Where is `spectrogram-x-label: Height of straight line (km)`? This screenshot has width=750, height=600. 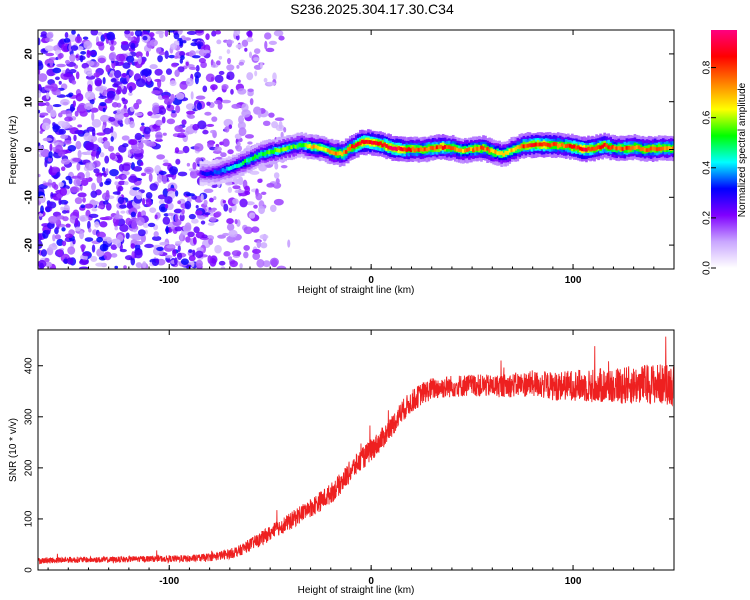
spectrogram-x-label: Height of straight line (km) is located at coordinates (356, 290).